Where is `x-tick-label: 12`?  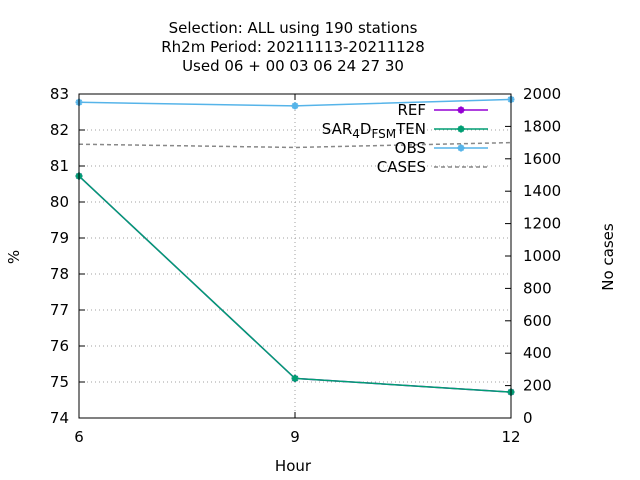 x-tick-label: 12 is located at coordinates (510, 437).